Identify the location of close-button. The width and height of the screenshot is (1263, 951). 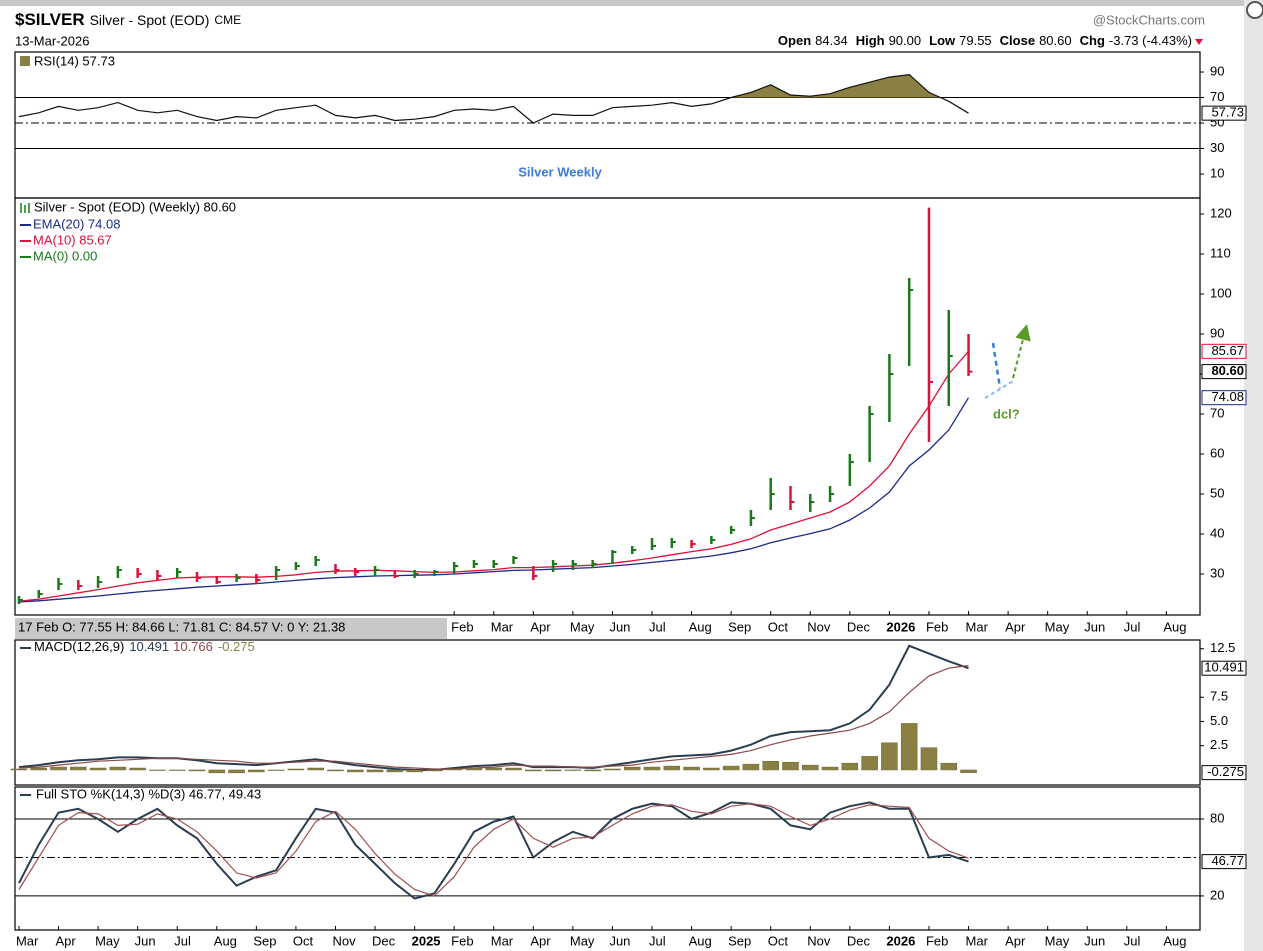
(1254, 10).